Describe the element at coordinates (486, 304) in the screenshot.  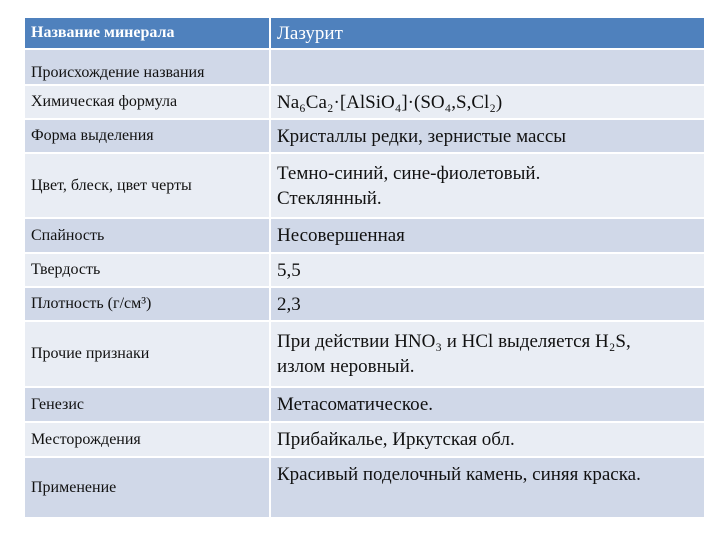
I see `row-value: 2,3` at that location.